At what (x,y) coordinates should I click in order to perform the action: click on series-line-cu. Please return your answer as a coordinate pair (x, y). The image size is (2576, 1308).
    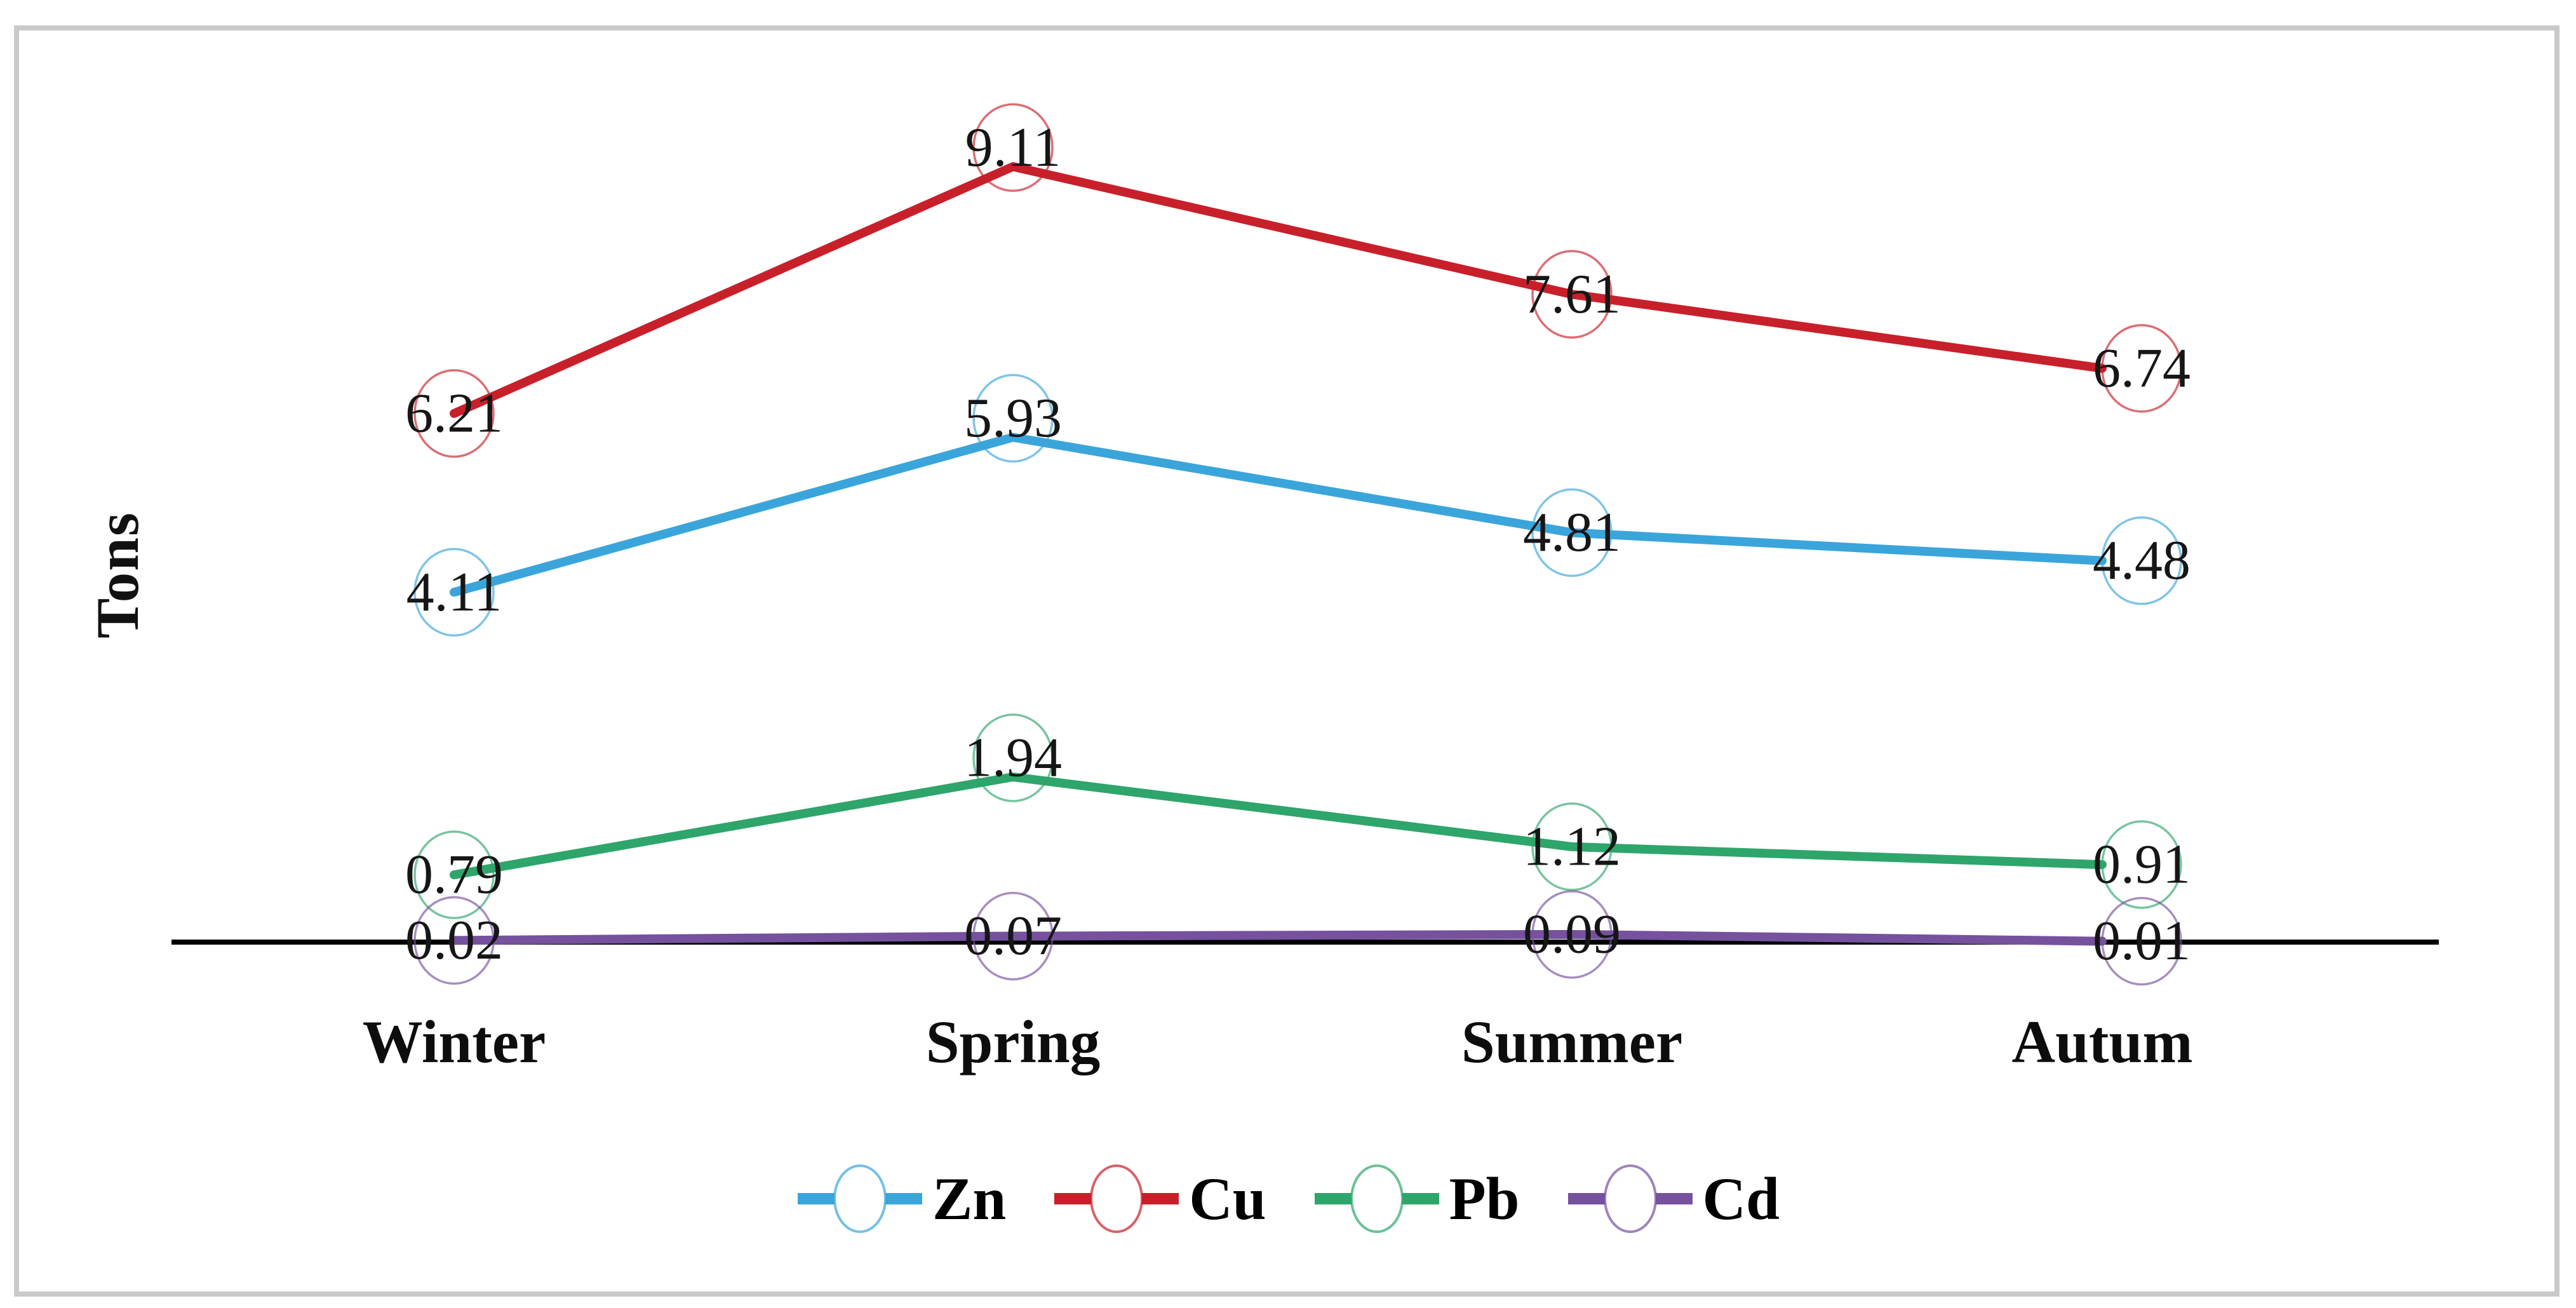
    Looking at the image, I should click on (1278, 290).